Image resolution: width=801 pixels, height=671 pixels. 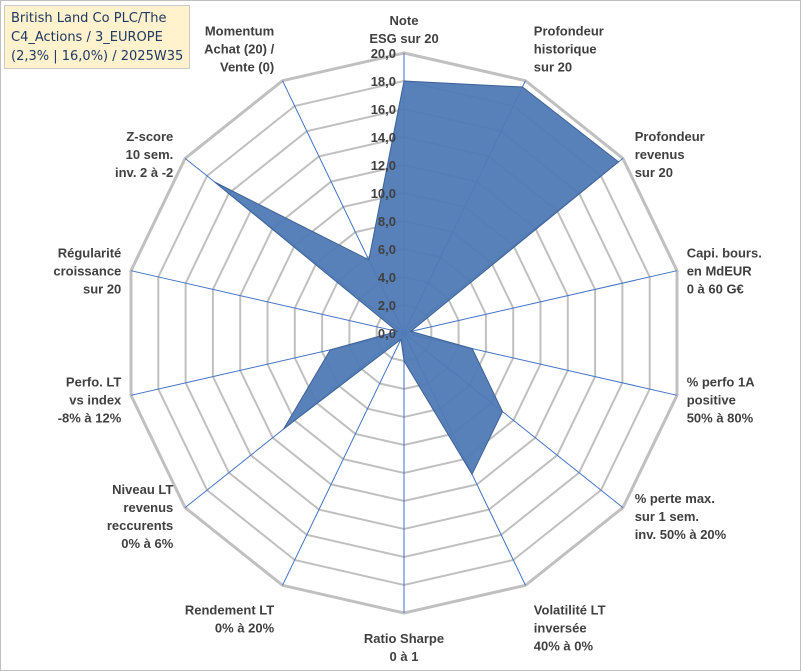 I want to click on axis-label-line: 0% à 6%, so click(x=147, y=543).